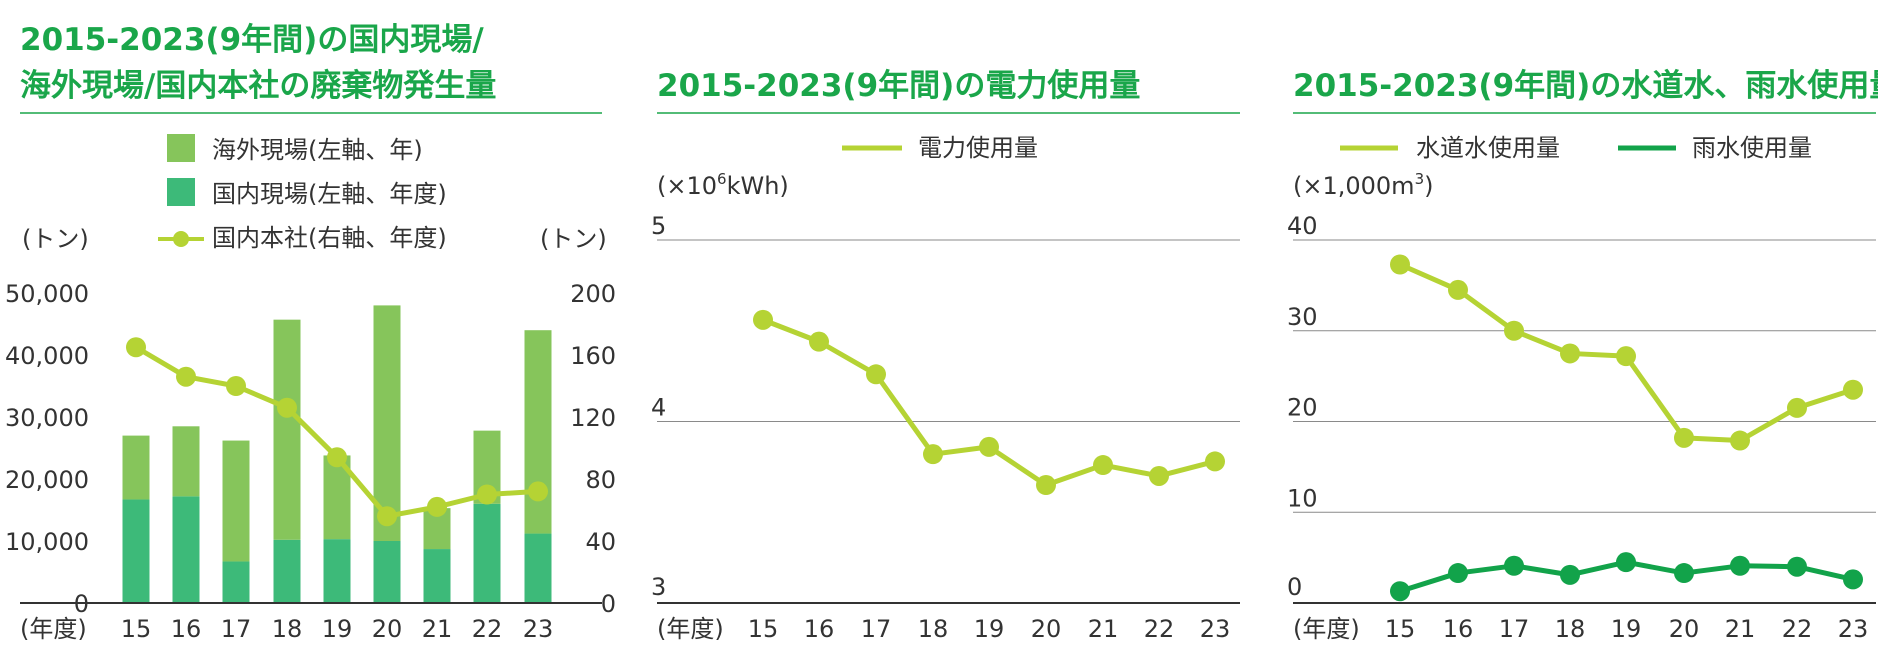  I want to click on water-y-tick-2: 20, so click(1302, 408).